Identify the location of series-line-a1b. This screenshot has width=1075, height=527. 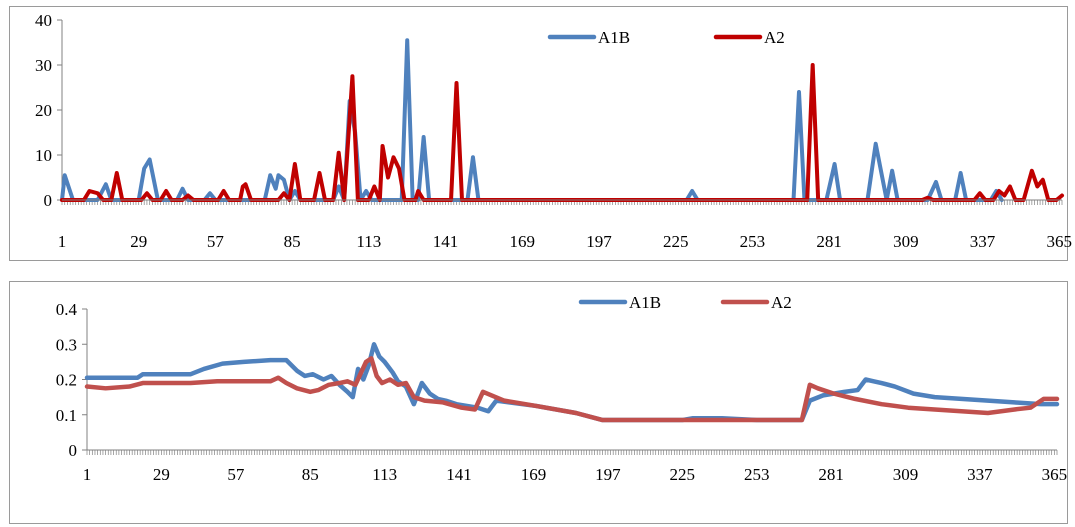
(572, 382).